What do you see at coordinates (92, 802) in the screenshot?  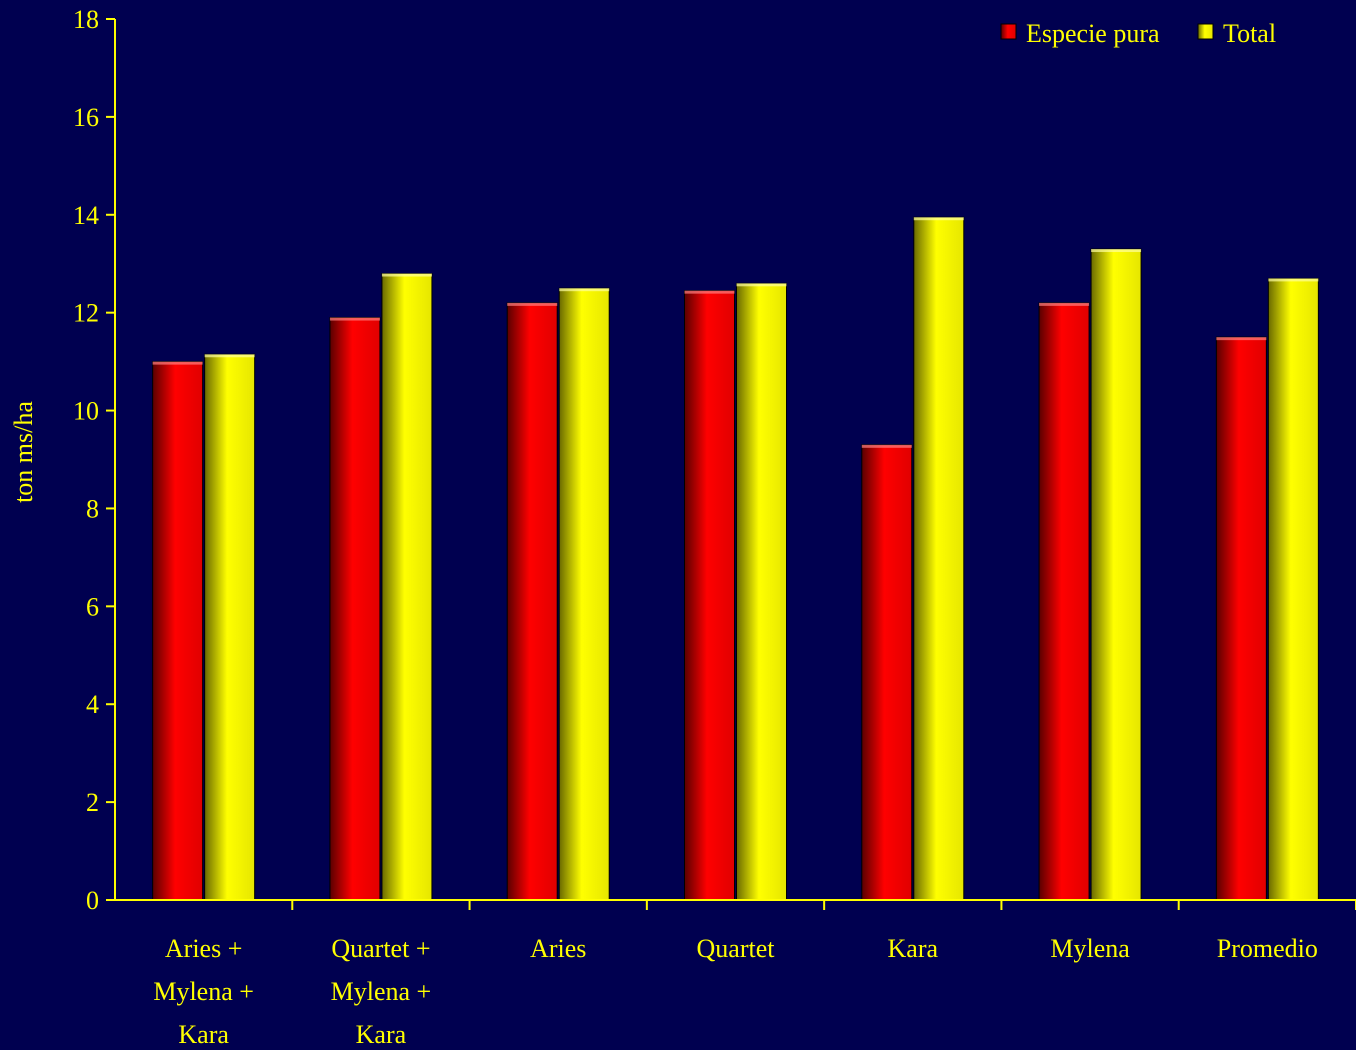 I see `y-tick-label: 2` at bounding box center [92, 802].